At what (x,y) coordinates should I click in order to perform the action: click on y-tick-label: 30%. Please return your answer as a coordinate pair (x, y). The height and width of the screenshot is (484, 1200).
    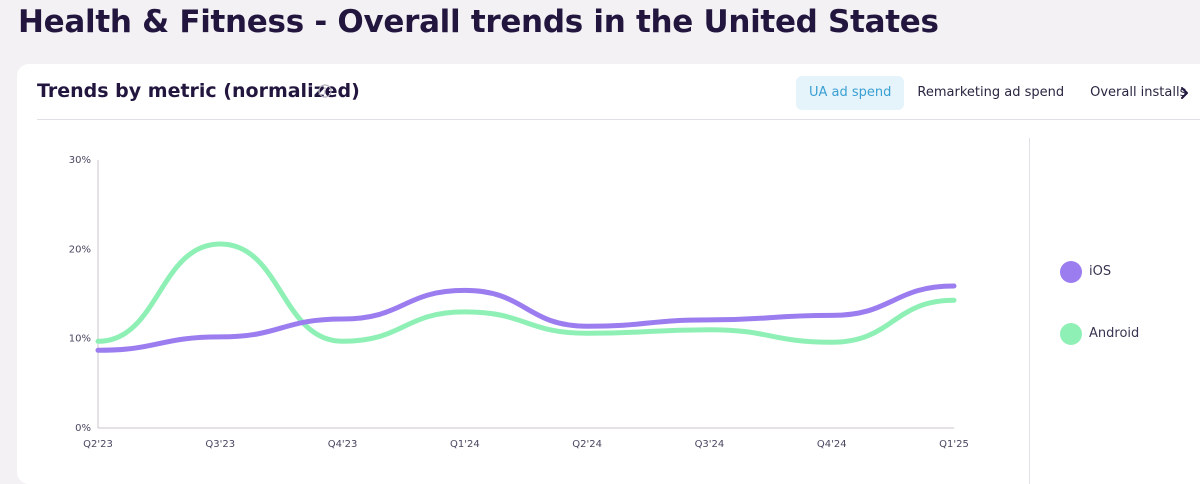
    Looking at the image, I should click on (80, 160).